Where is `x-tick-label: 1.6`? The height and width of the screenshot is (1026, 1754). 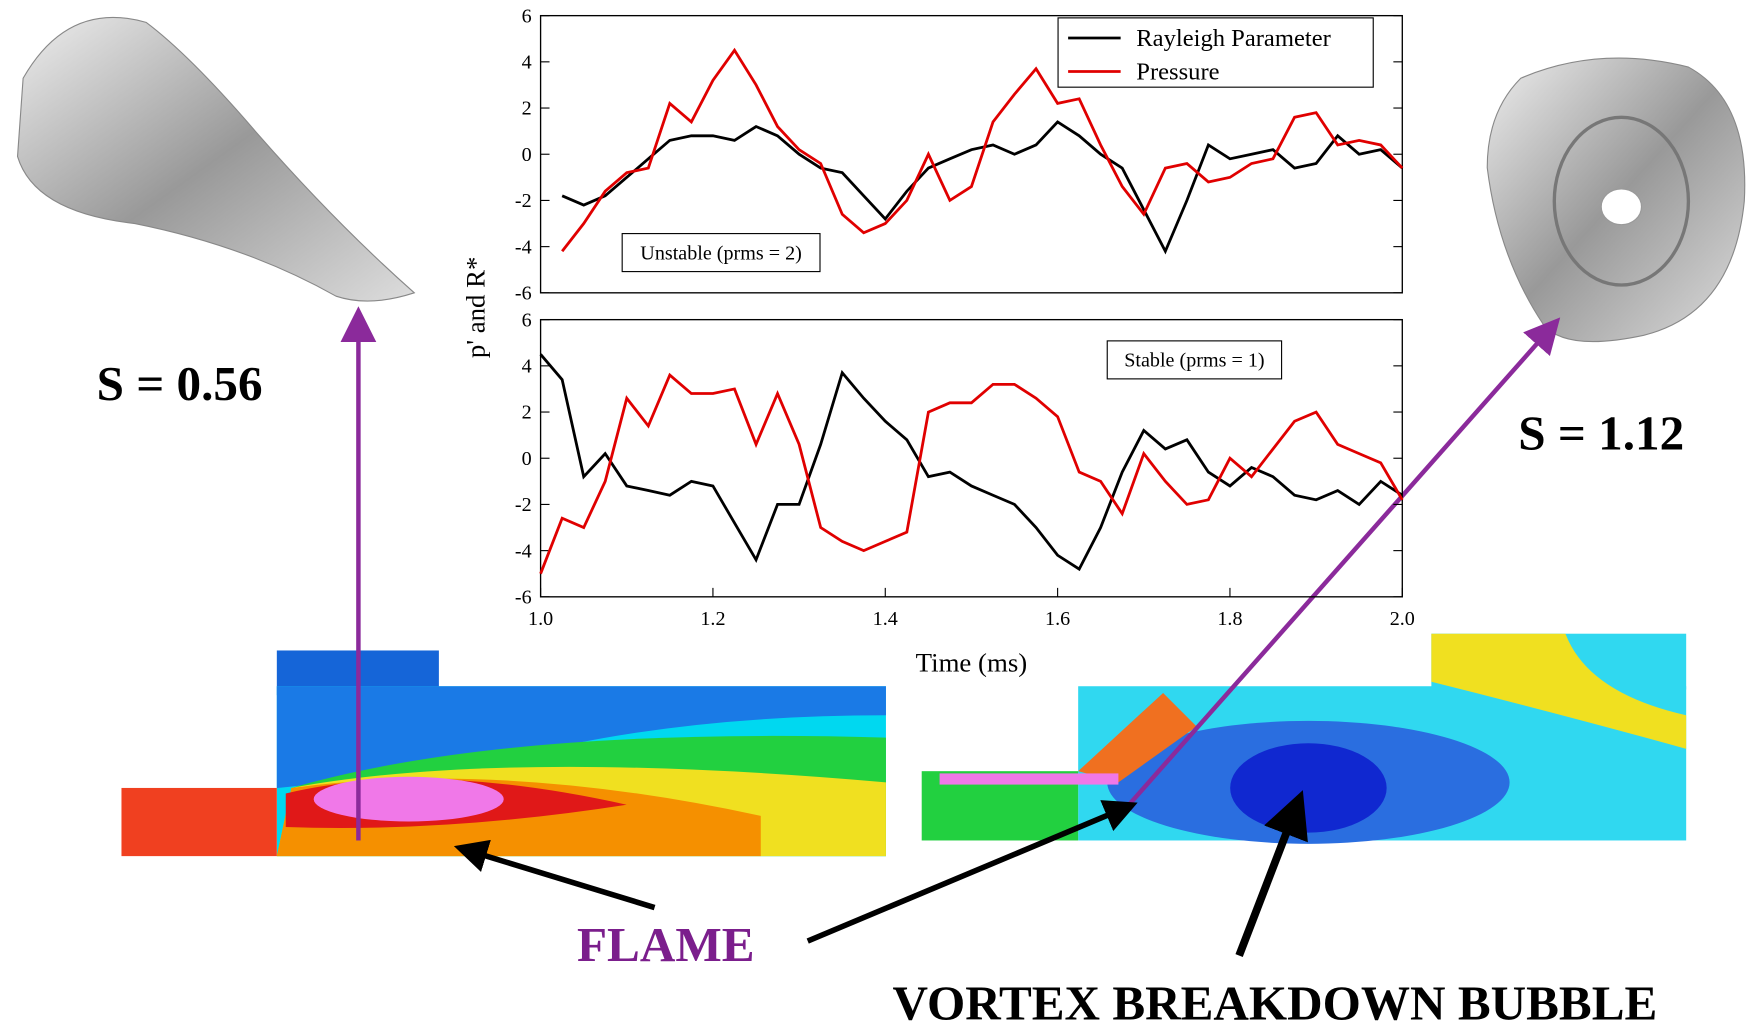
x-tick-label: 1.6 is located at coordinates (1057, 619).